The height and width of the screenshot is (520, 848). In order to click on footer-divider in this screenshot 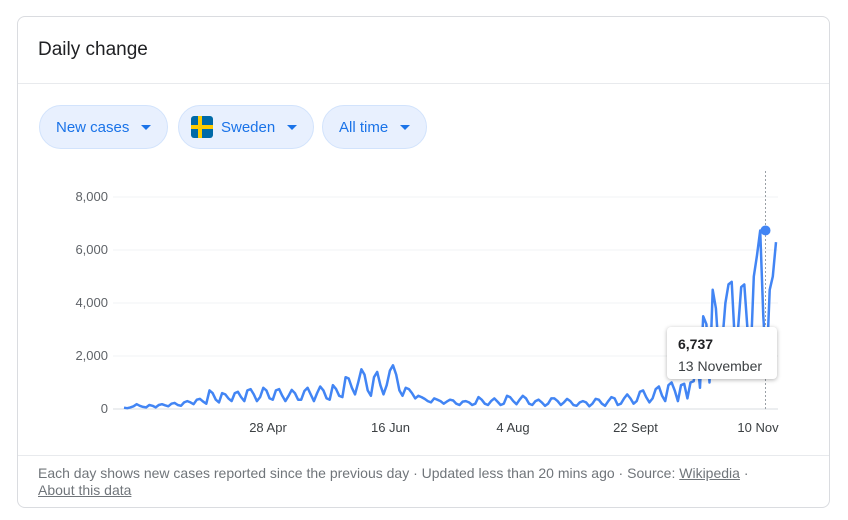, I will do `click(423, 455)`.